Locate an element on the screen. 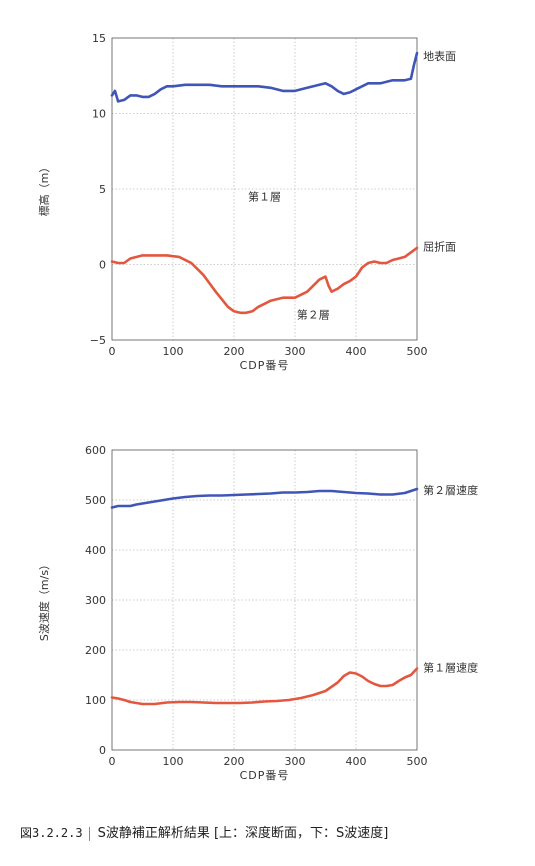  top-ytick-label: 15 is located at coordinates (99, 38).